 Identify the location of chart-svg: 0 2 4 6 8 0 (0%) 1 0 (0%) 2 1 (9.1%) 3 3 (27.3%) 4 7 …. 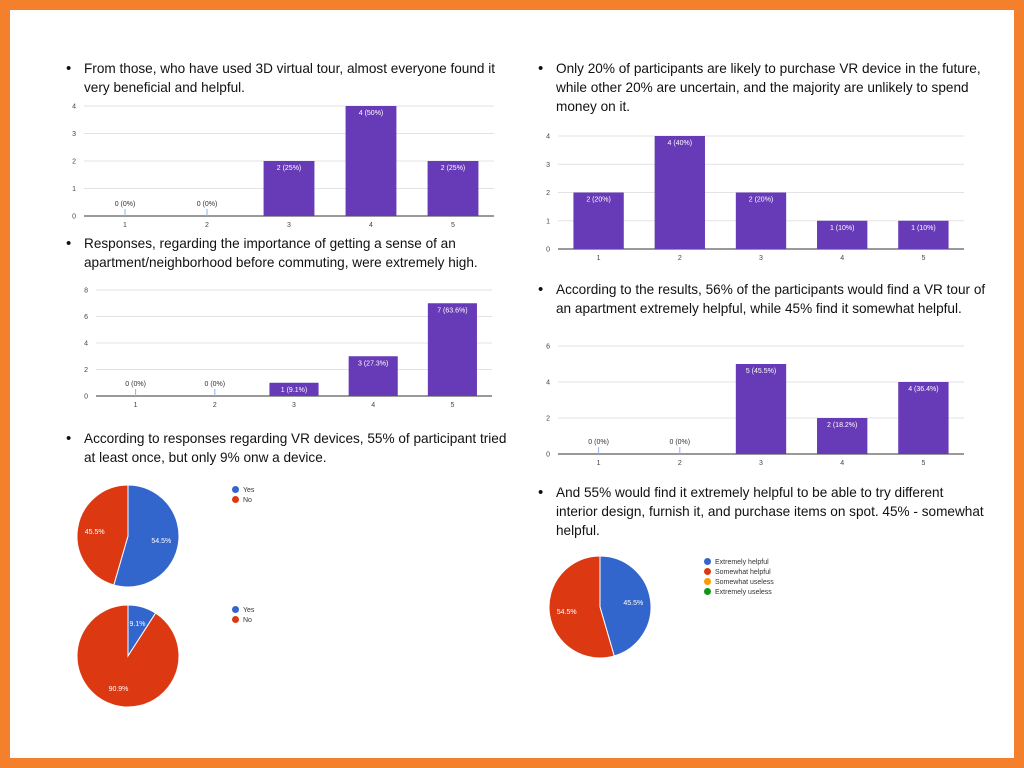
(288, 348).